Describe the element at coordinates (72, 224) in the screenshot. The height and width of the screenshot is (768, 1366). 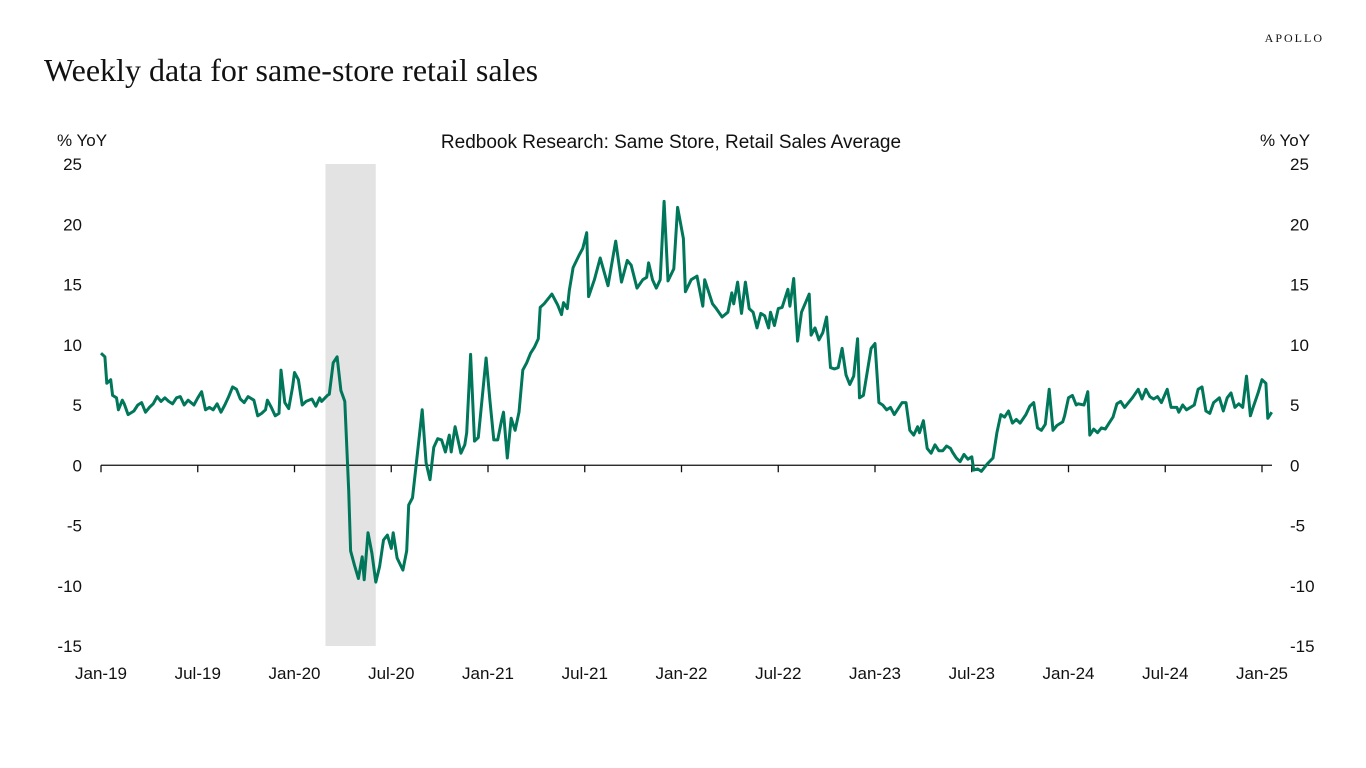
I see `y-tick-label-left: 20` at that location.